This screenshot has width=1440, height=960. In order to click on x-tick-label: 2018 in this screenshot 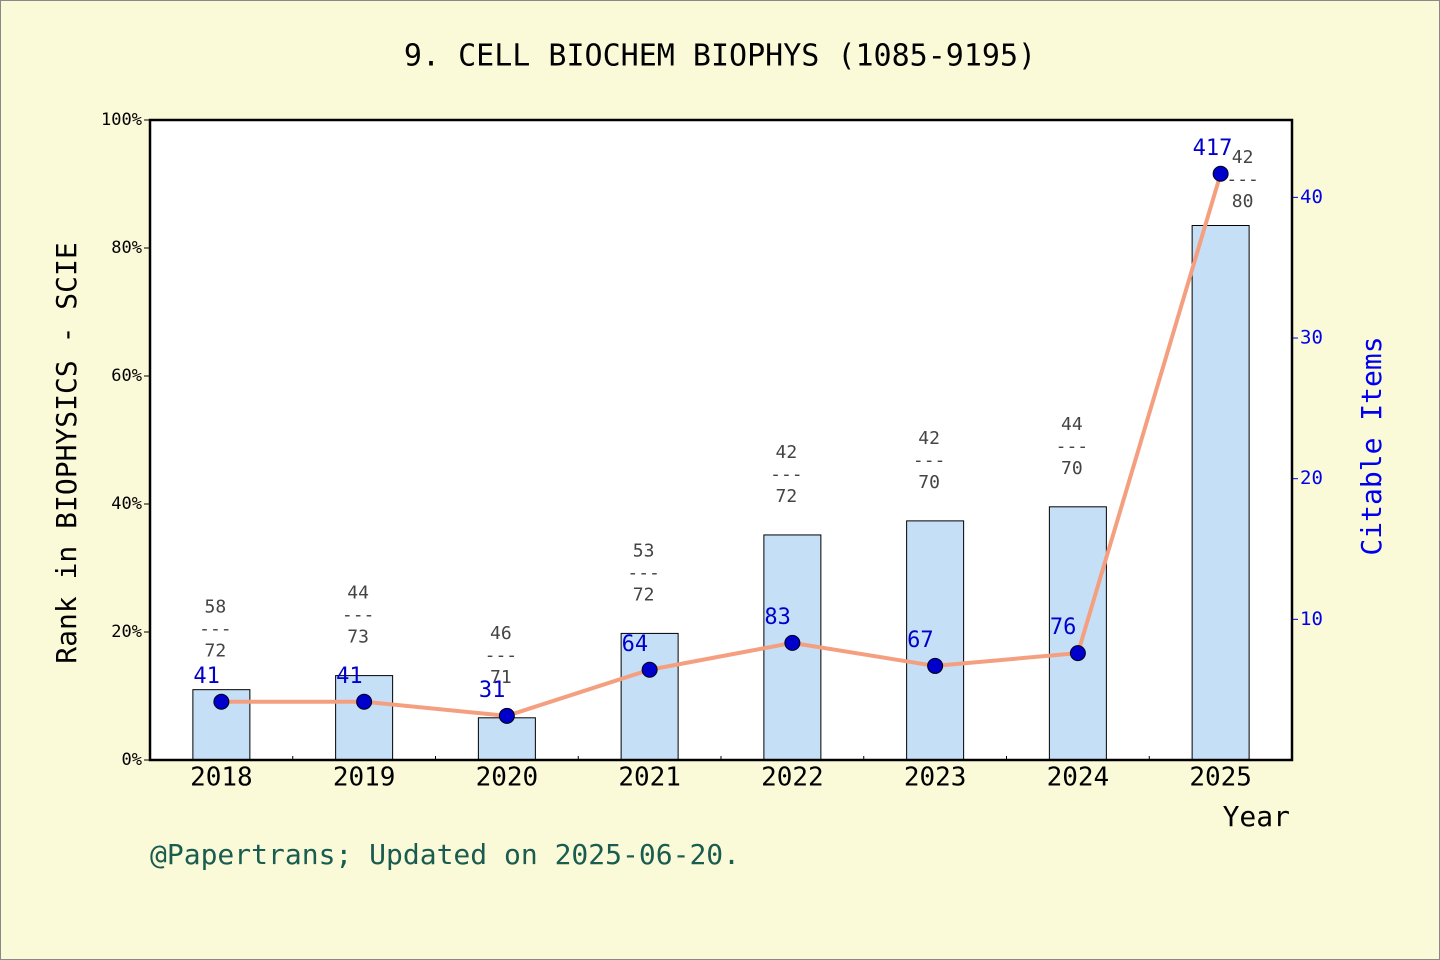, I will do `click(221, 778)`.